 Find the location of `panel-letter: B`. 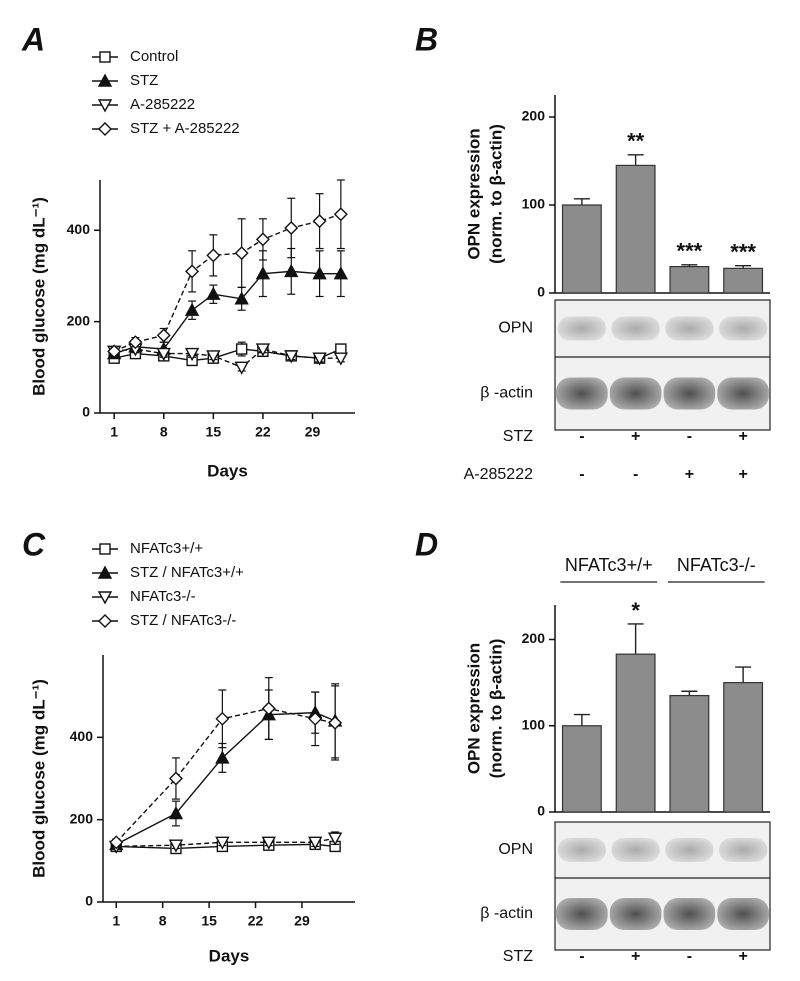

panel-letter: B is located at coordinates (426, 39).